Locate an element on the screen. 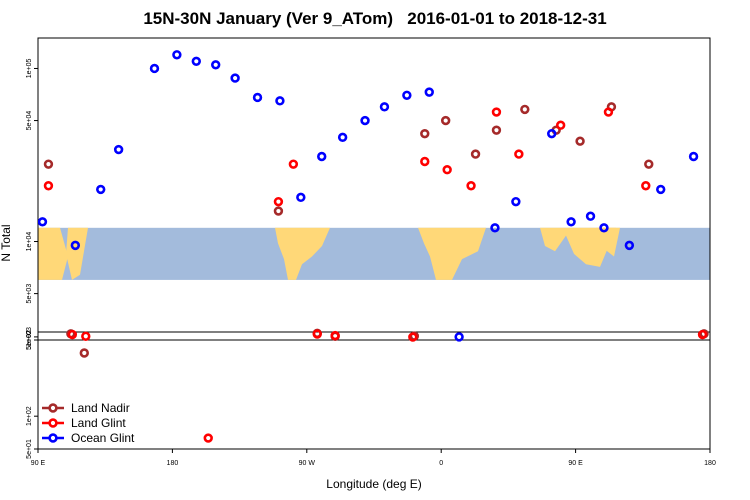 Image resolution: width=750 pixels, height=500 pixels. legend-marker-ocean-glint is located at coordinates (53, 438).